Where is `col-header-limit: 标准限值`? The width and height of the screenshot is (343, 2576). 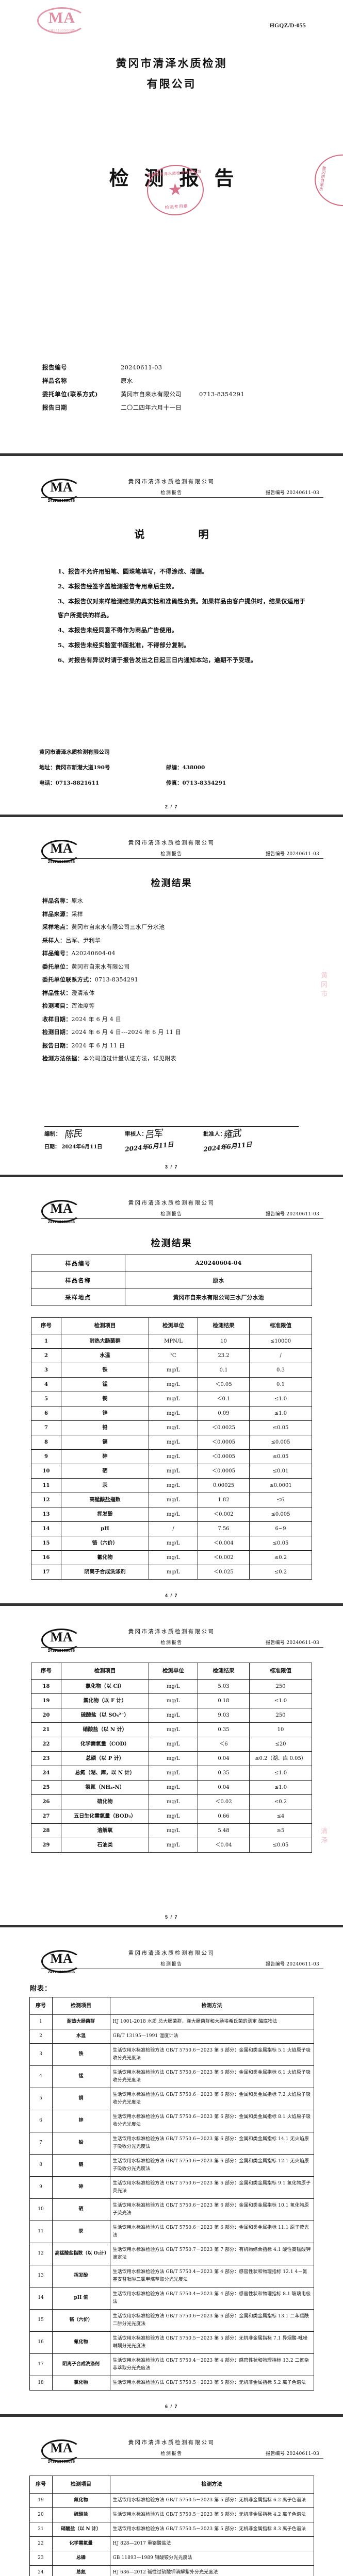
col-header-limit: 标准限值 is located at coordinates (280, 1325).